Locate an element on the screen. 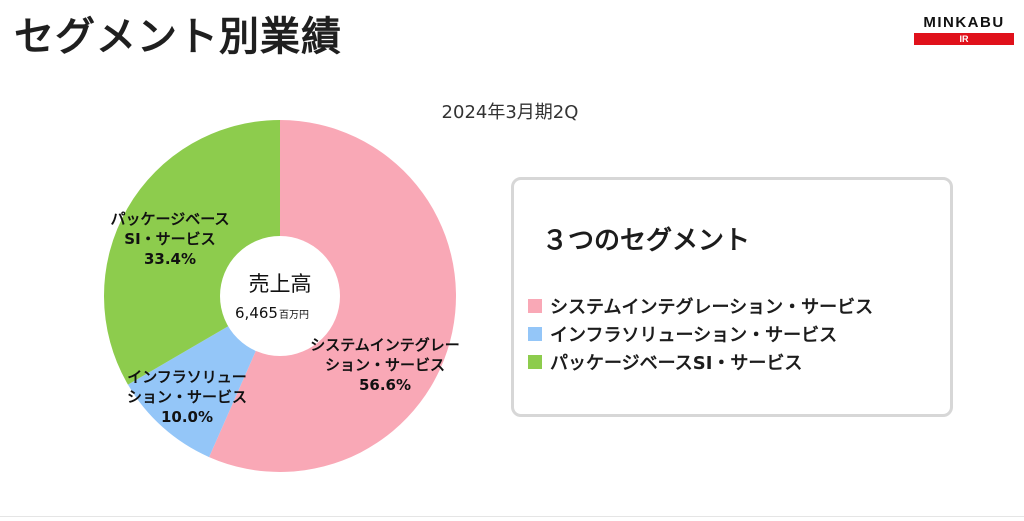  slice-label-1: インフラソリューション・サービス 10.0% is located at coordinates (187, 397).